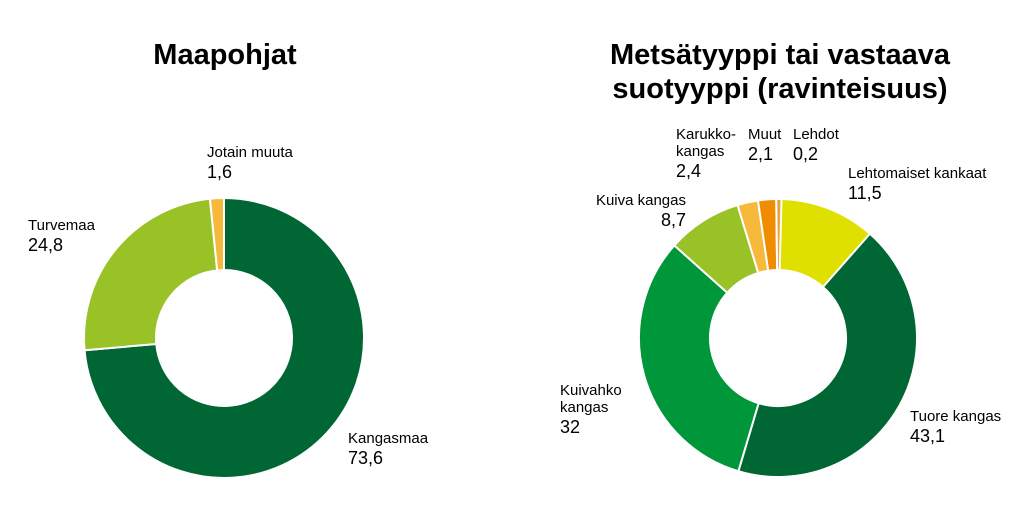  Describe the element at coordinates (865, 193) in the screenshot. I see `slice-value: 11,5` at that location.